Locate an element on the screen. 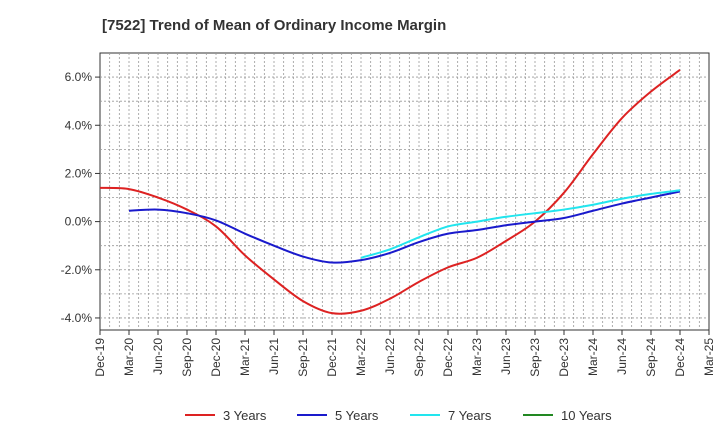 This screenshot has width=720, height=440. x-tick-label: Mar-25 is located at coordinates (709, 357).